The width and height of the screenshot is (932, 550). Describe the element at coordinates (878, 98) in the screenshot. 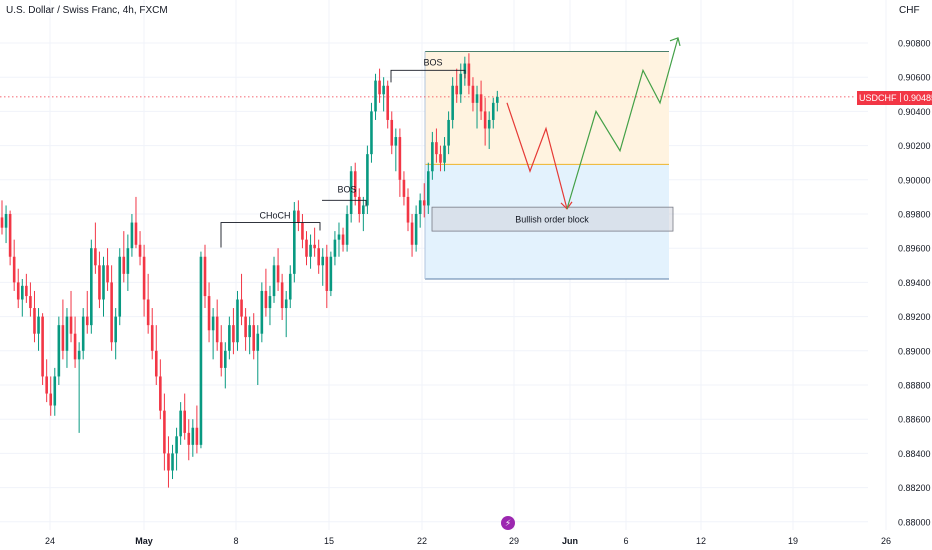

I see `price-tag-symbol: USDCHF` at that location.